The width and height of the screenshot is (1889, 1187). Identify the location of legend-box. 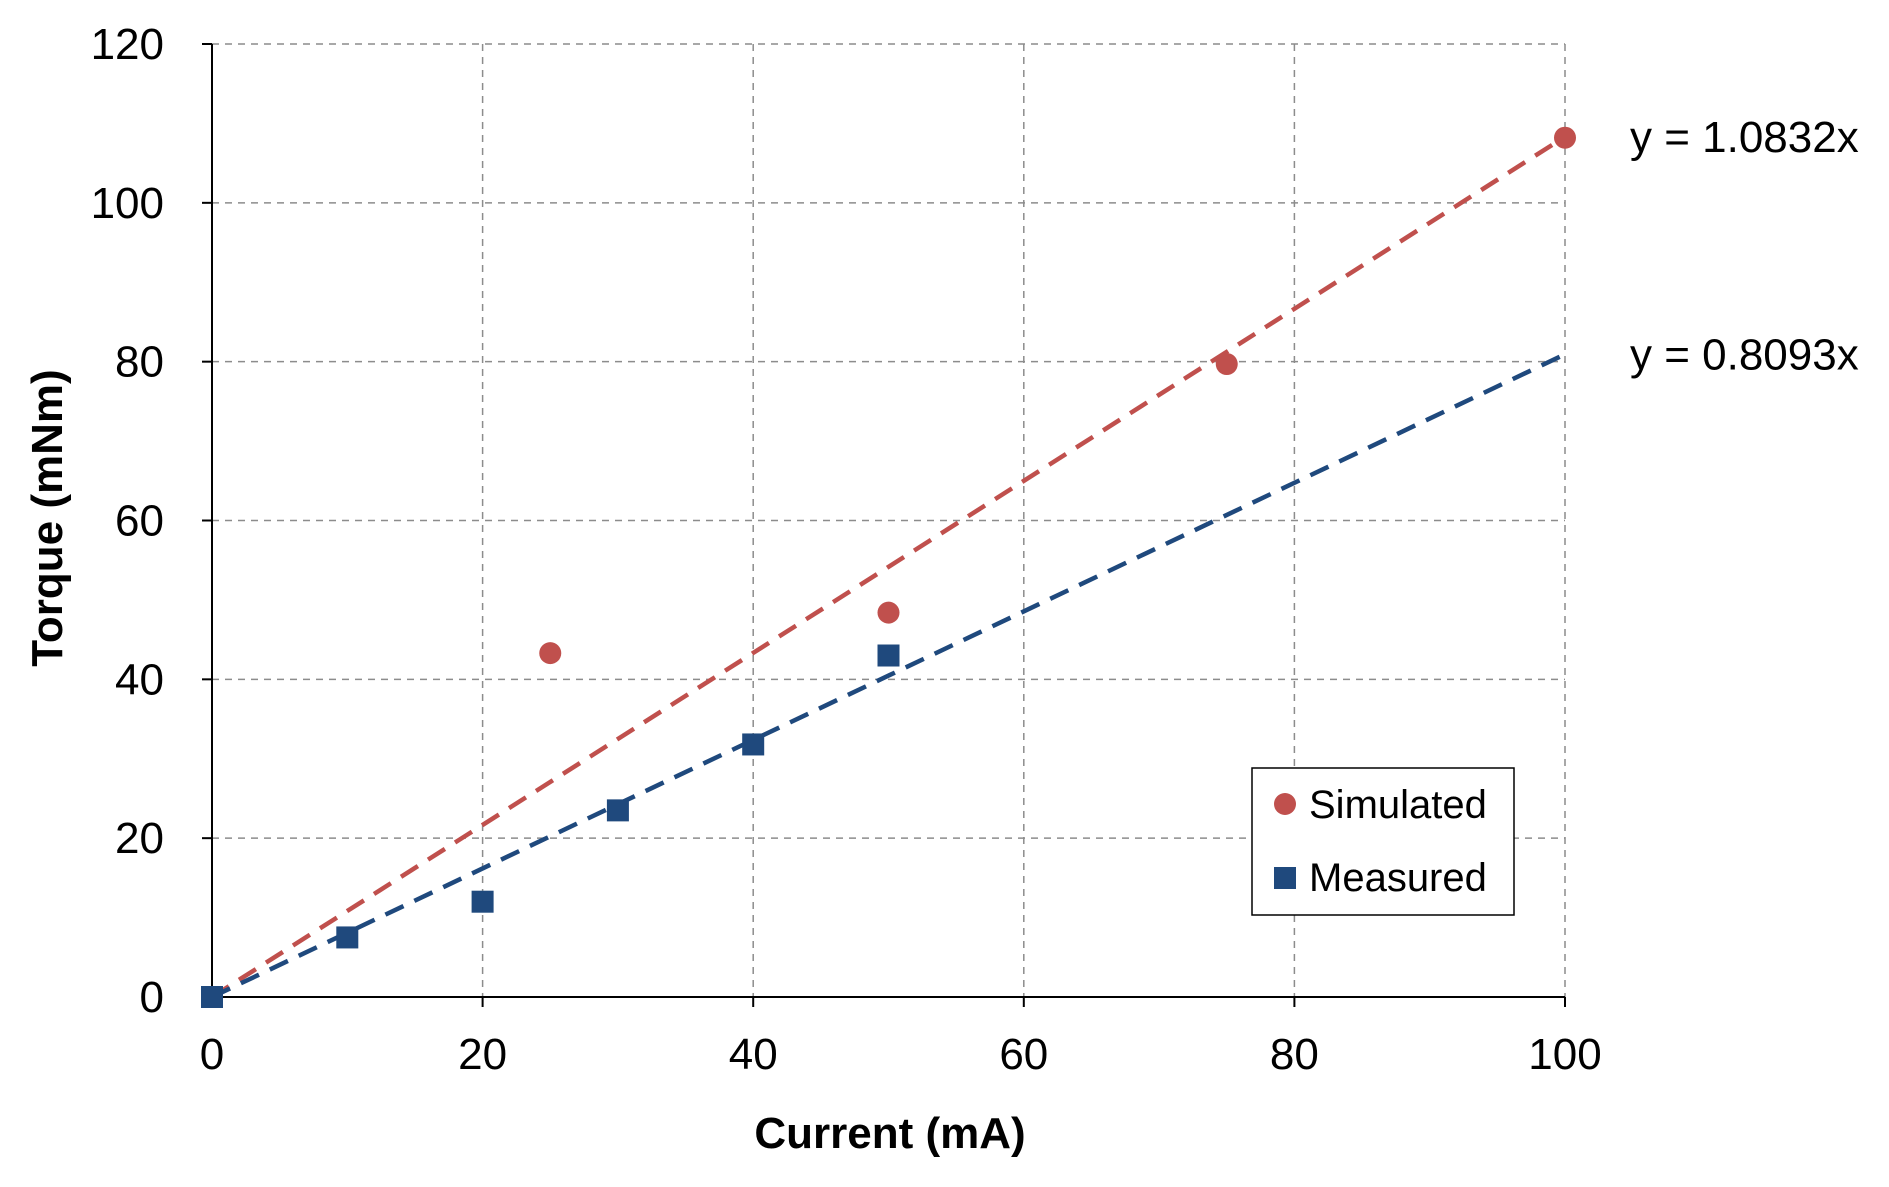
(1383, 841).